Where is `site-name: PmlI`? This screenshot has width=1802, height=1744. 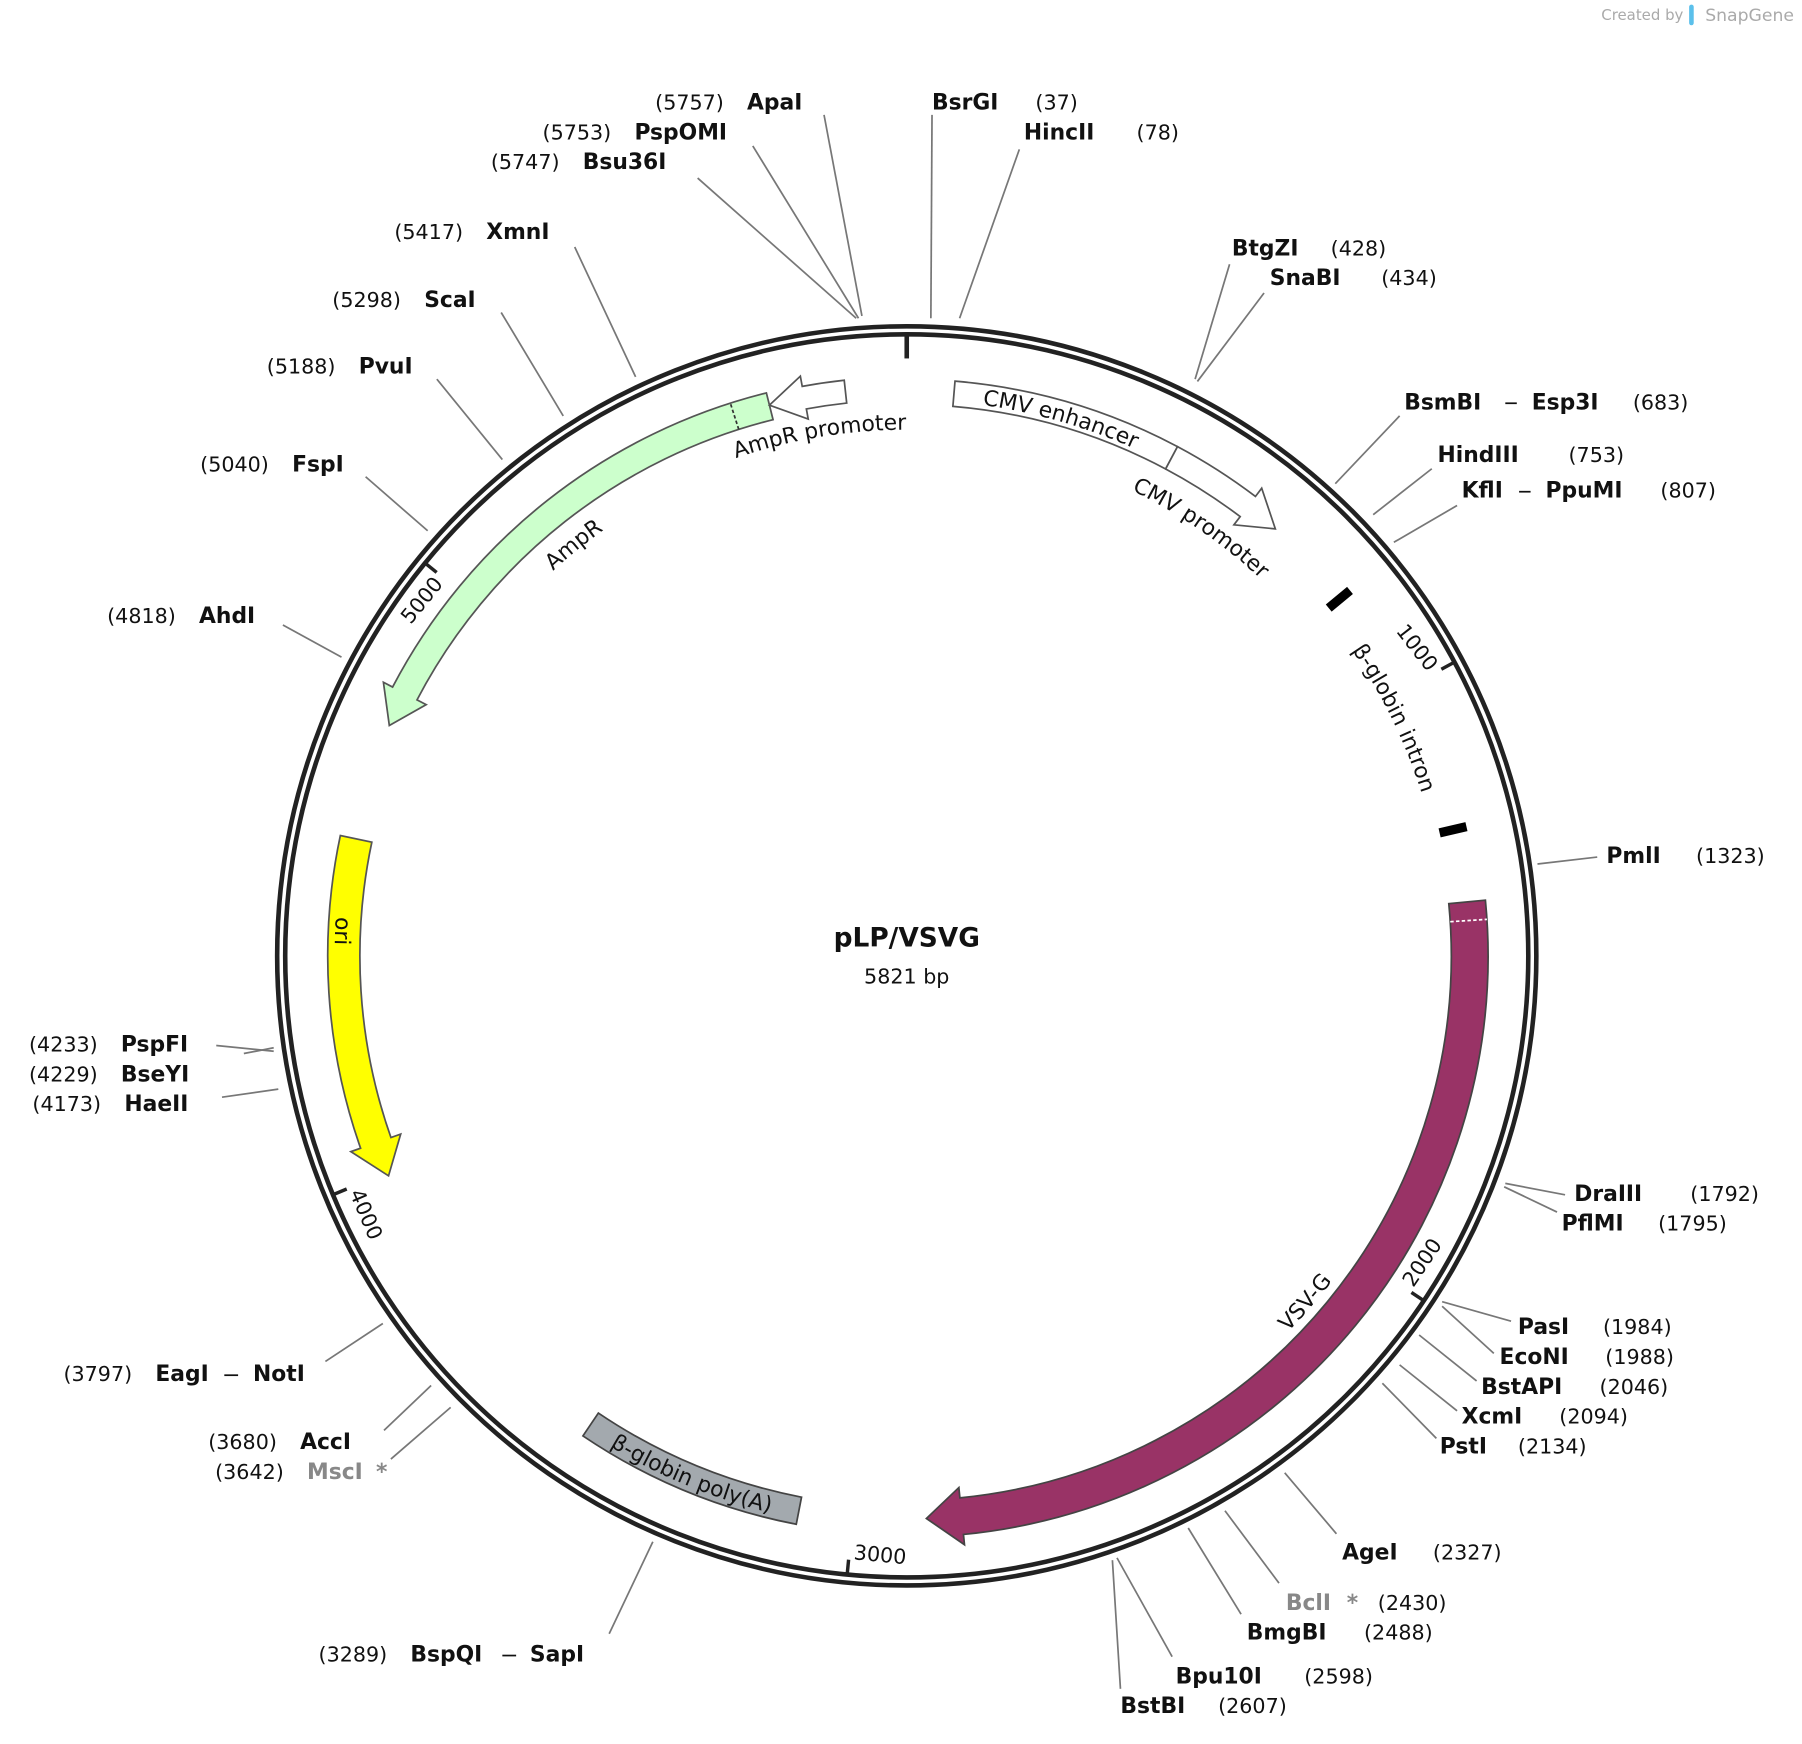 site-name: PmlI is located at coordinates (1633, 856).